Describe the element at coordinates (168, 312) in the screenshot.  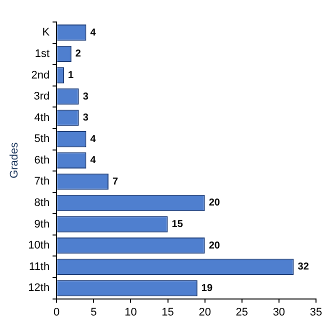
I see `x-tick-label: 15` at that location.